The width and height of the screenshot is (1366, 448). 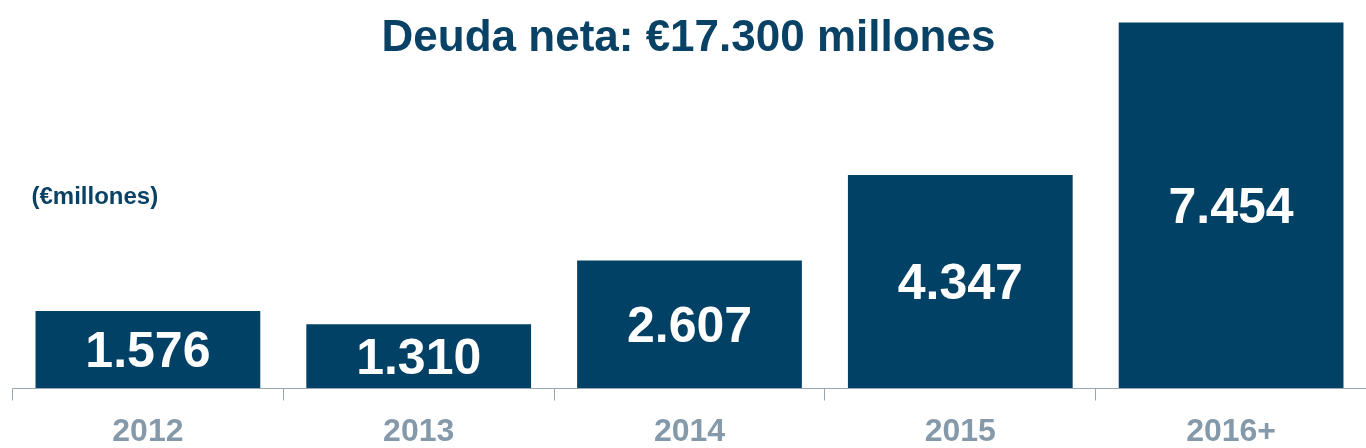 What do you see at coordinates (148, 429) in the screenshot?
I see `x-tick-label: 2012` at bounding box center [148, 429].